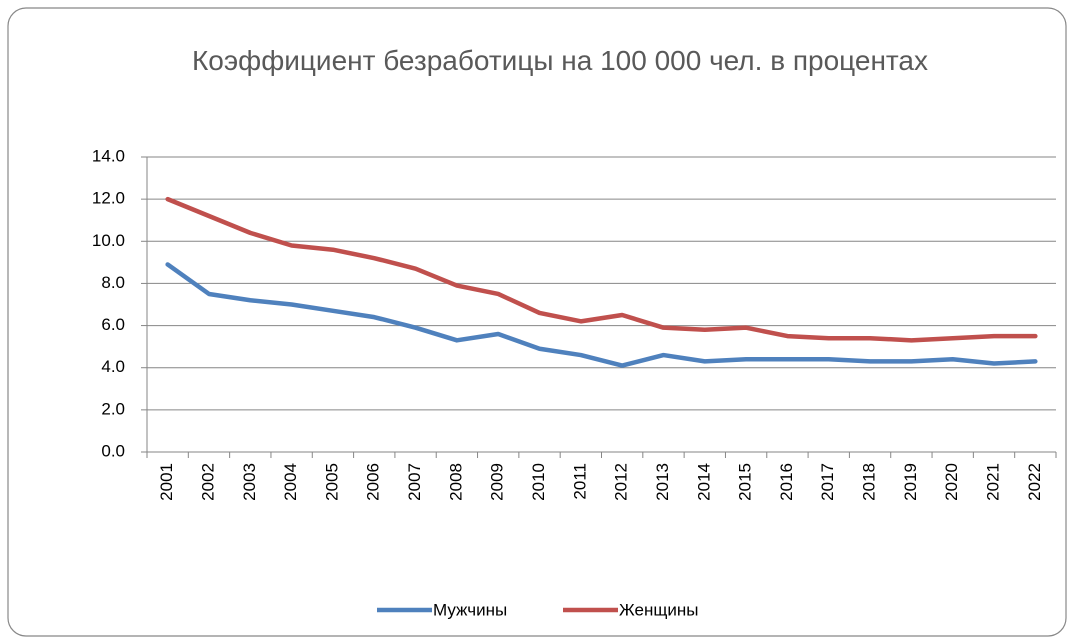 This screenshot has width=1074, height=644. What do you see at coordinates (869, 482) in the screenshot?
I see `x-tick-label: 2018` at bounding box center [869, 482].